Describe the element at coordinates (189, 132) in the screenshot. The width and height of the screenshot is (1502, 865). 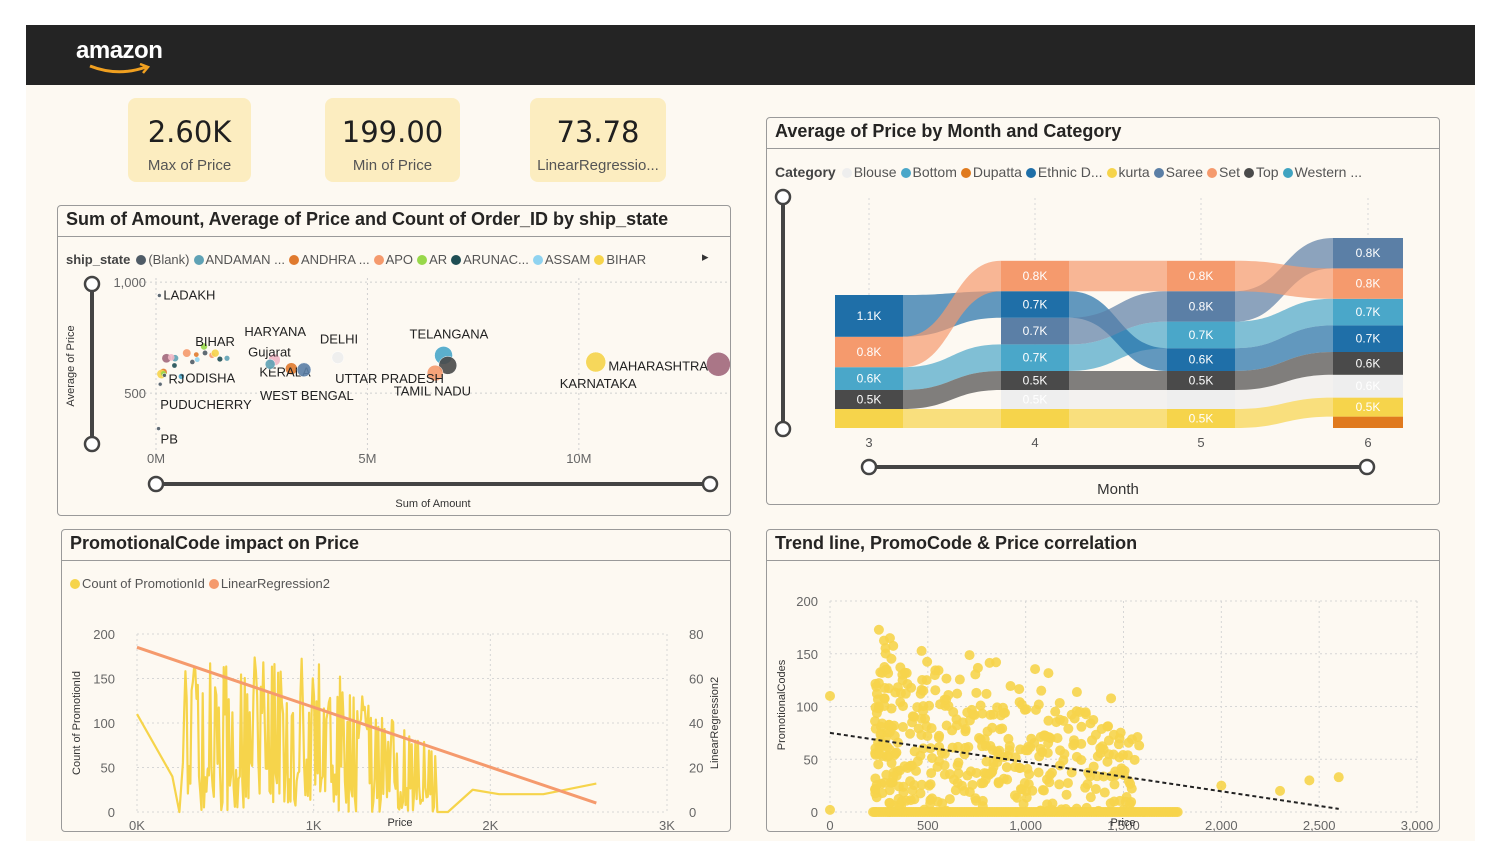
I see `kpi-value: 2.60K` at that location.